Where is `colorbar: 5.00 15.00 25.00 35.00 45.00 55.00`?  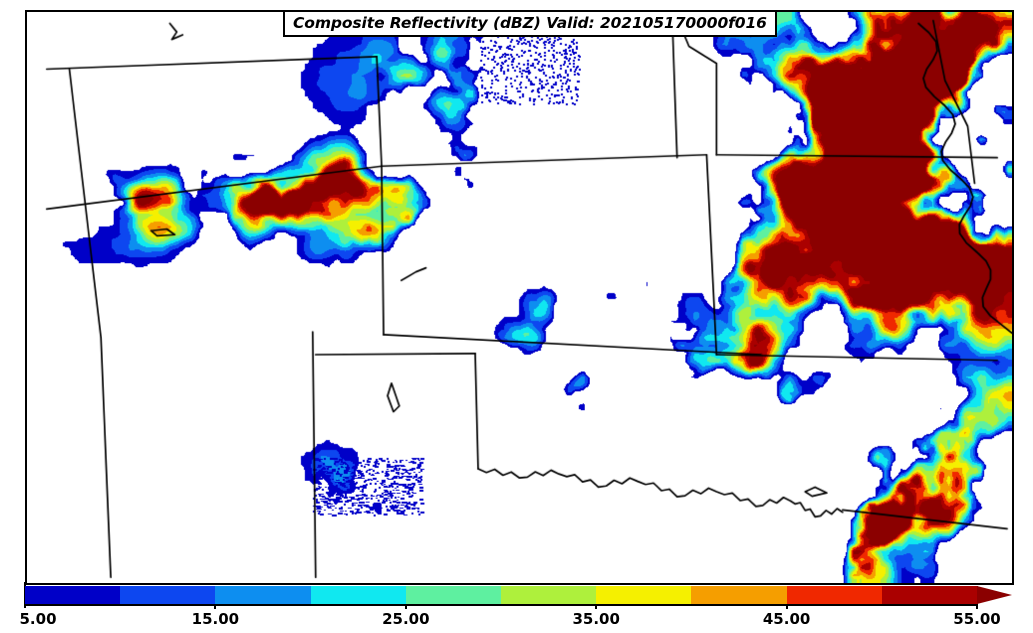 colorbar: 5.00 15.00 25.00 35.00 45.00 55.00 is located at coordinates (516, 607).